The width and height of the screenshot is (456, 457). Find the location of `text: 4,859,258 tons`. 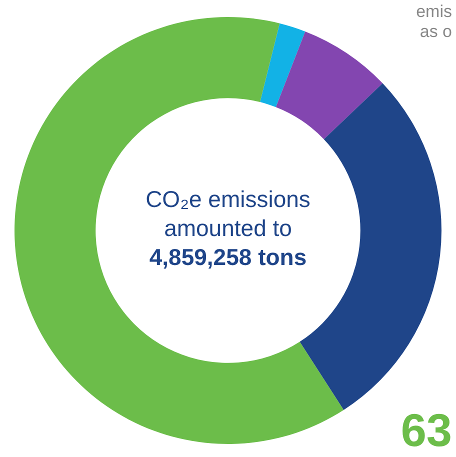

text: 4,859,258 tons is located at coordinates (228, 257).